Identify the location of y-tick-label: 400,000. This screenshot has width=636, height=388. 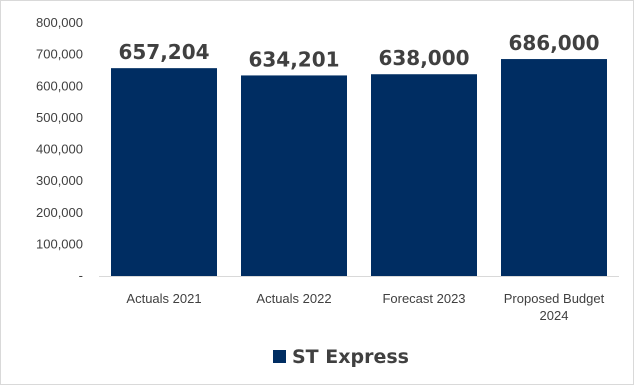
(59, 149).